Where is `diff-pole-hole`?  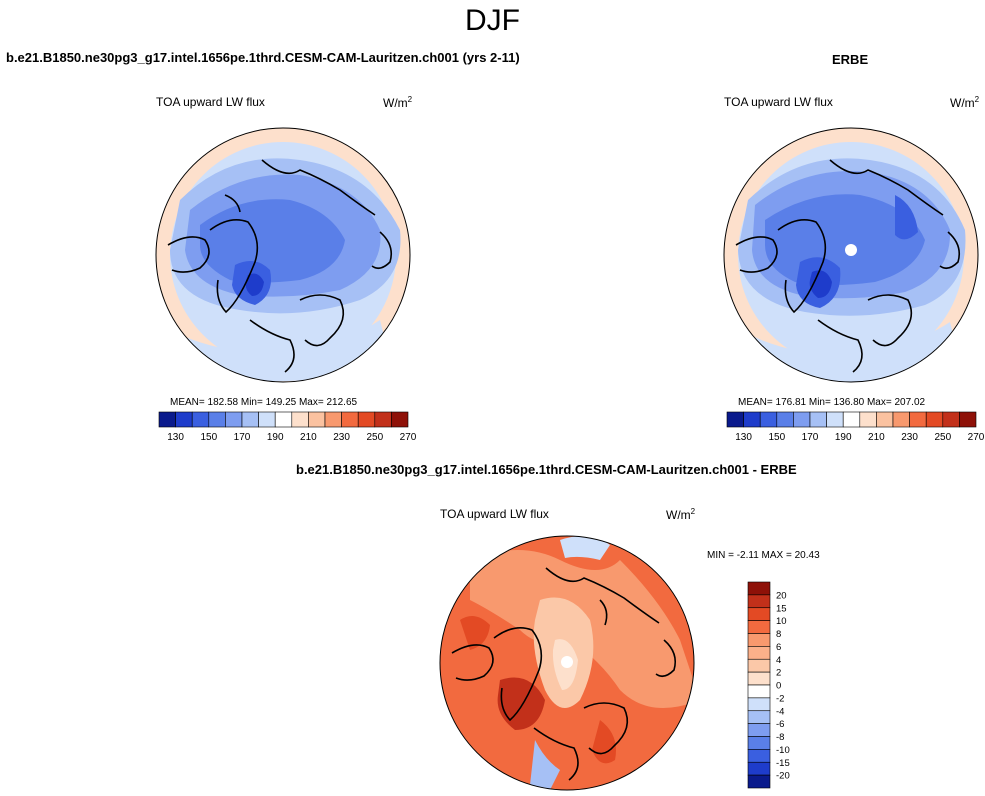 diff-pole-hole is located at coordinates (567, 662).